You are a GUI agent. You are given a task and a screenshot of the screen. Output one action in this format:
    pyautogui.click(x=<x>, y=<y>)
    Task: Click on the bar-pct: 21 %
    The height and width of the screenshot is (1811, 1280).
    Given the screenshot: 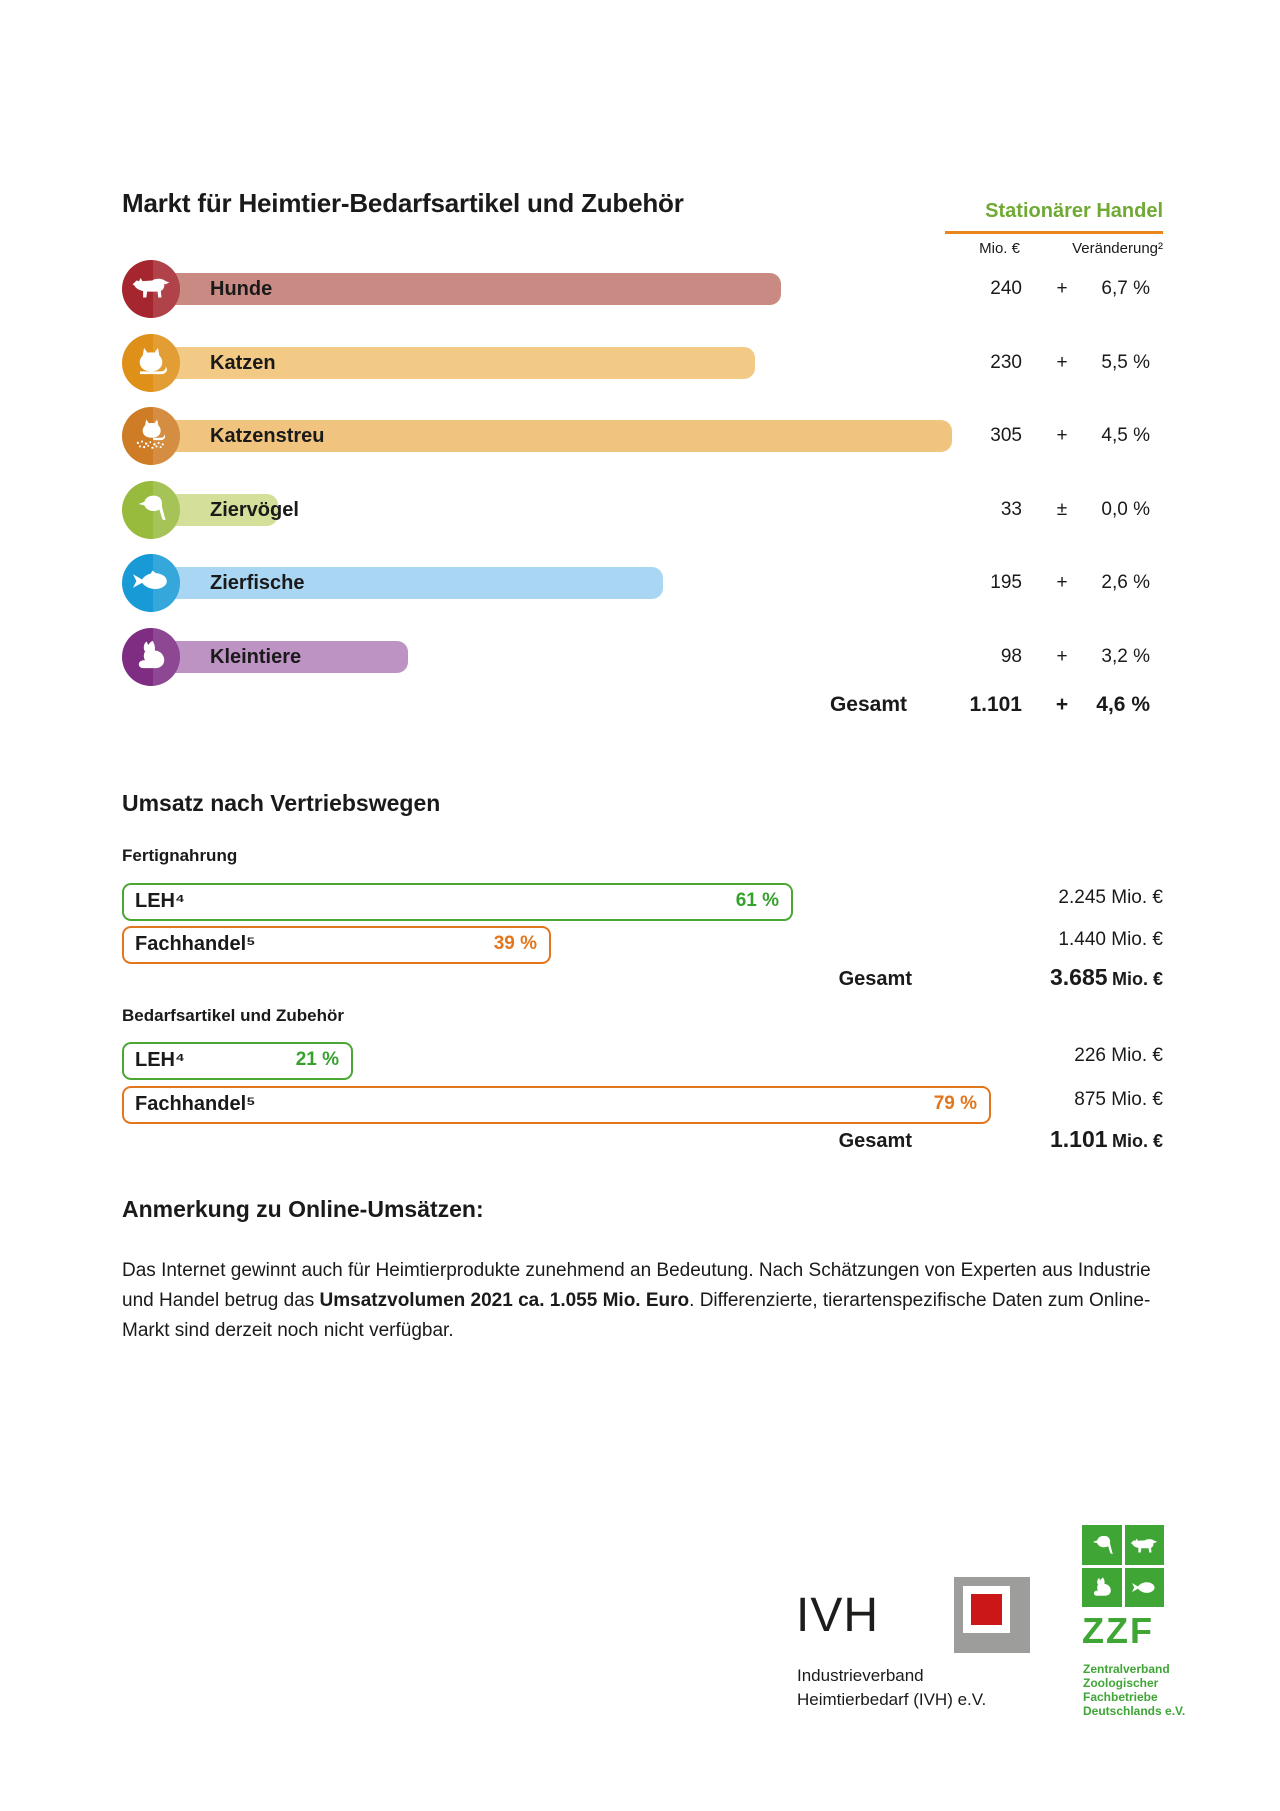 What is the action you would take?
    pyautogui.click(x=317, y=1059)
    